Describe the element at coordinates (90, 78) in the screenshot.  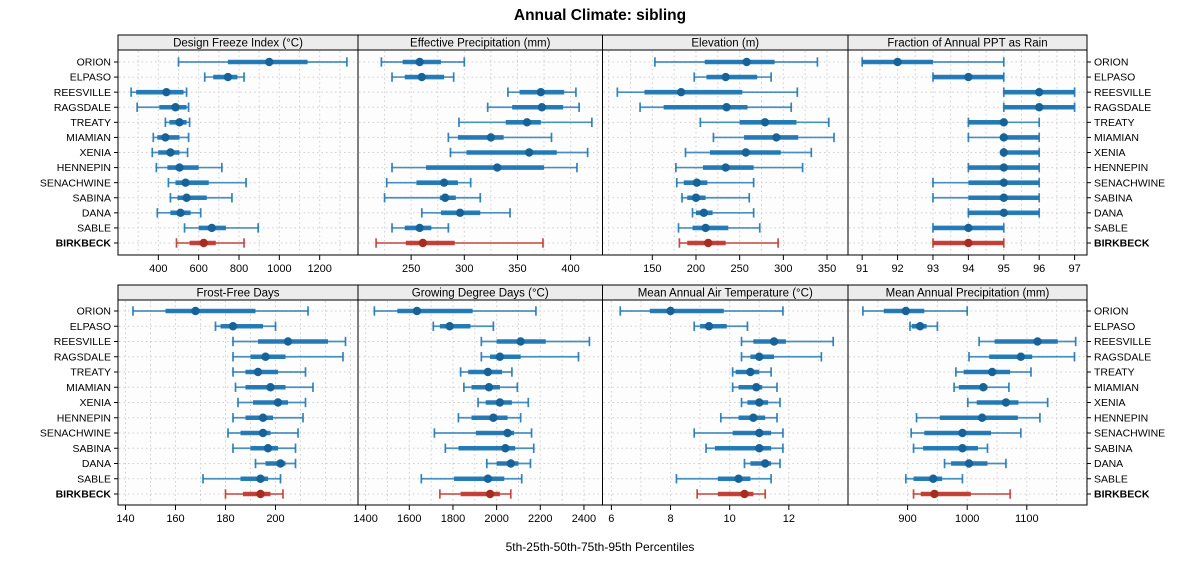
I see `site-label-left-elpaso: ELPASO` at that location.